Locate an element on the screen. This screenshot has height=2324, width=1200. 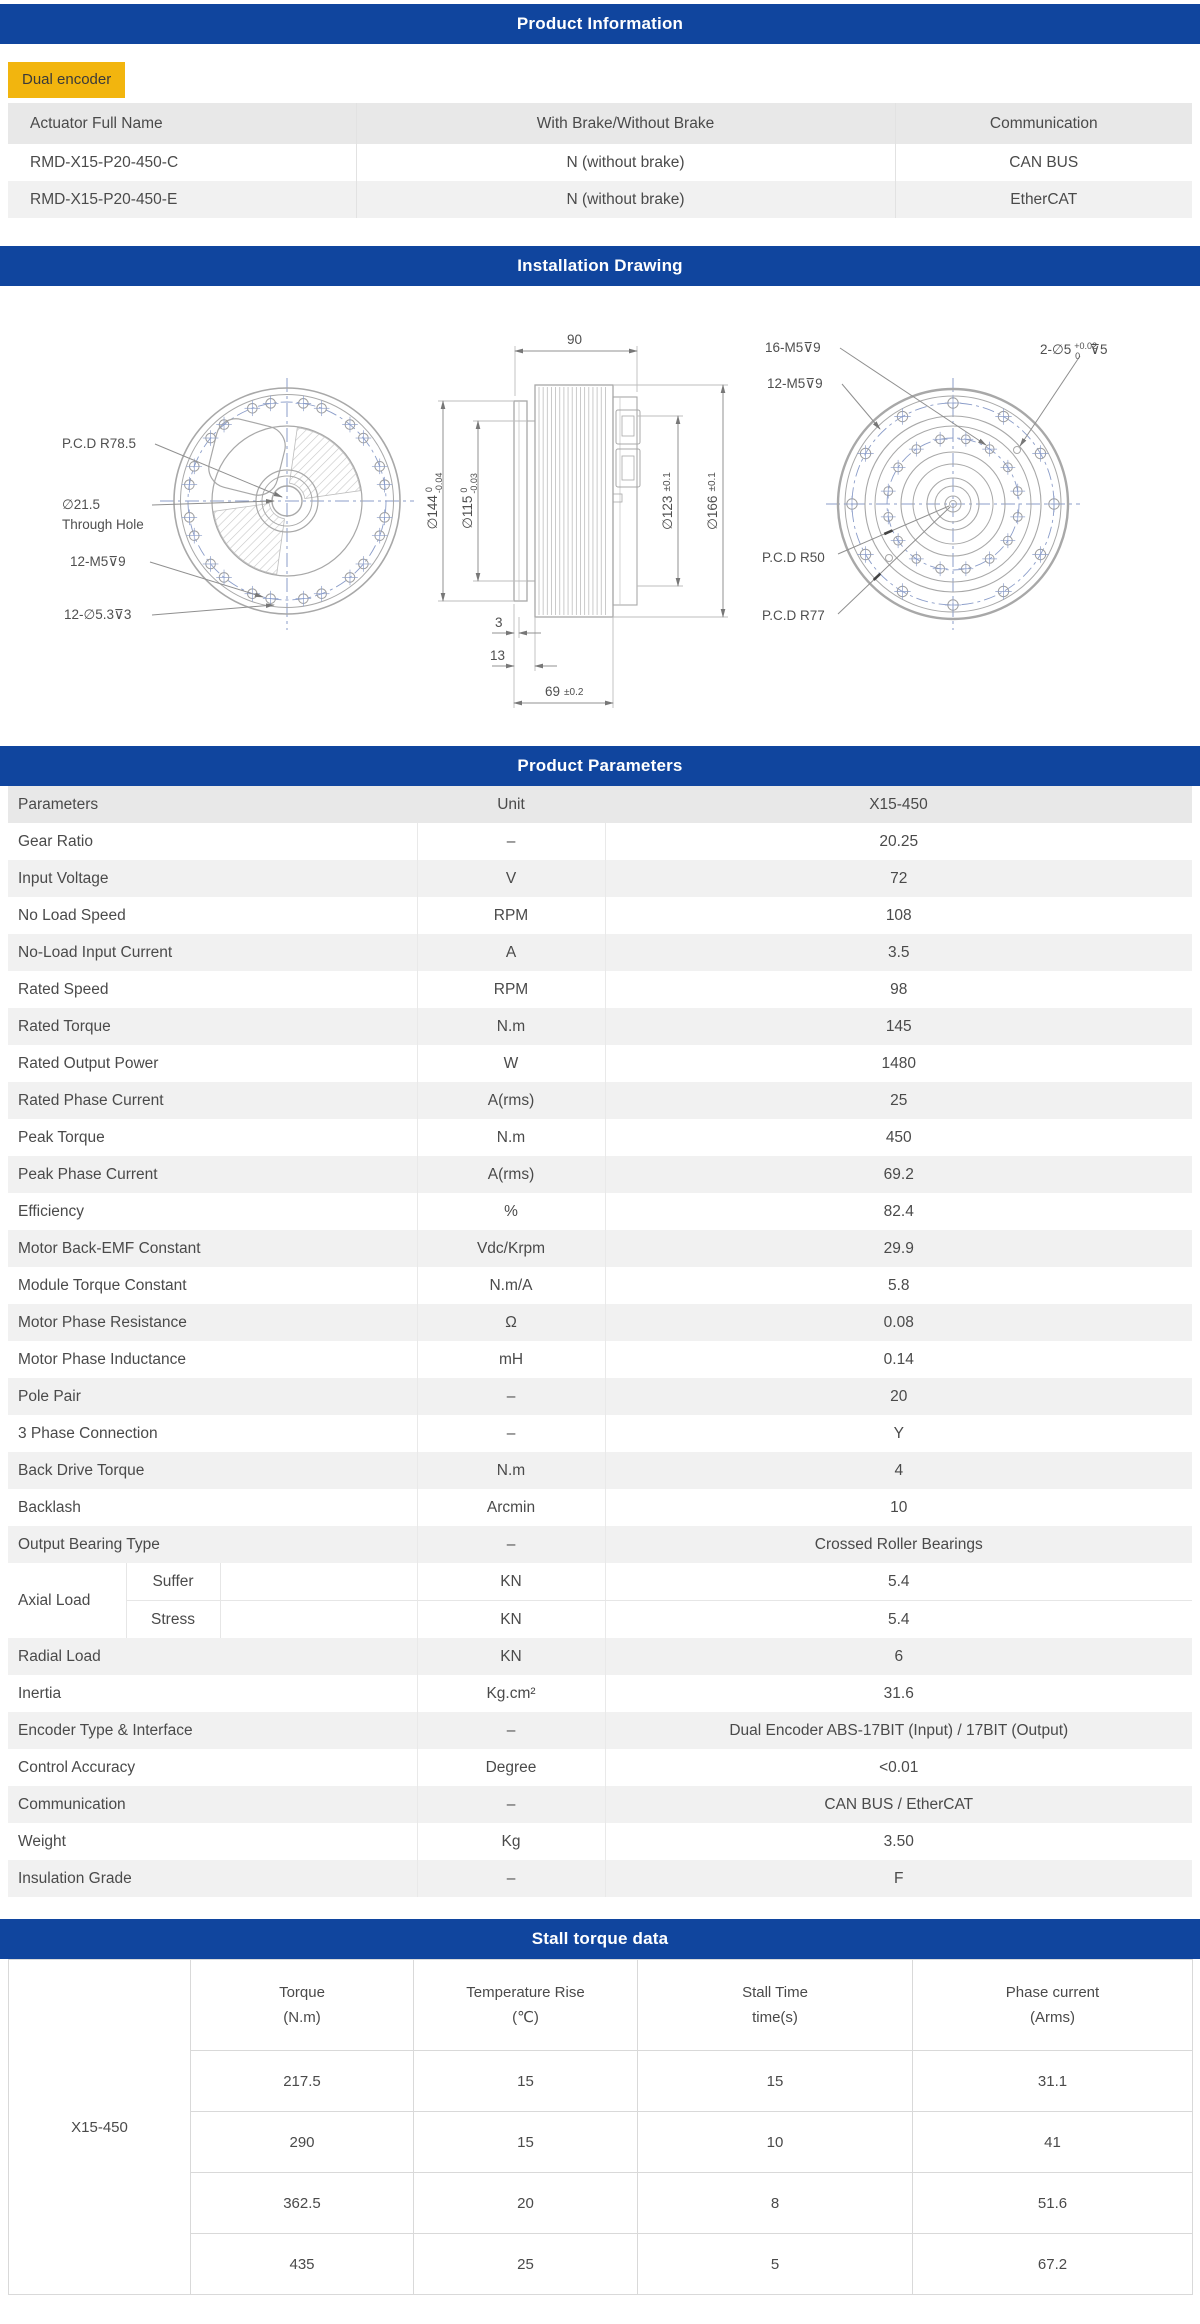
outer-circle is located at coordinates (287, 501).